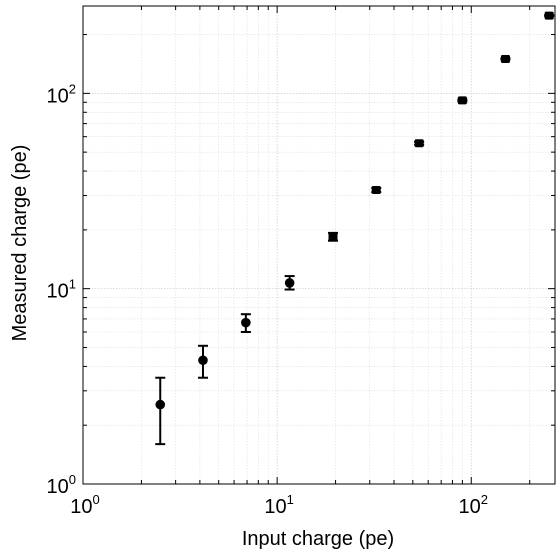 This screenshot has height=551, width=559. Describe the element at coordinates (61, 290) in the screenshot. I see `y-tick-label: 10¹` at that location.